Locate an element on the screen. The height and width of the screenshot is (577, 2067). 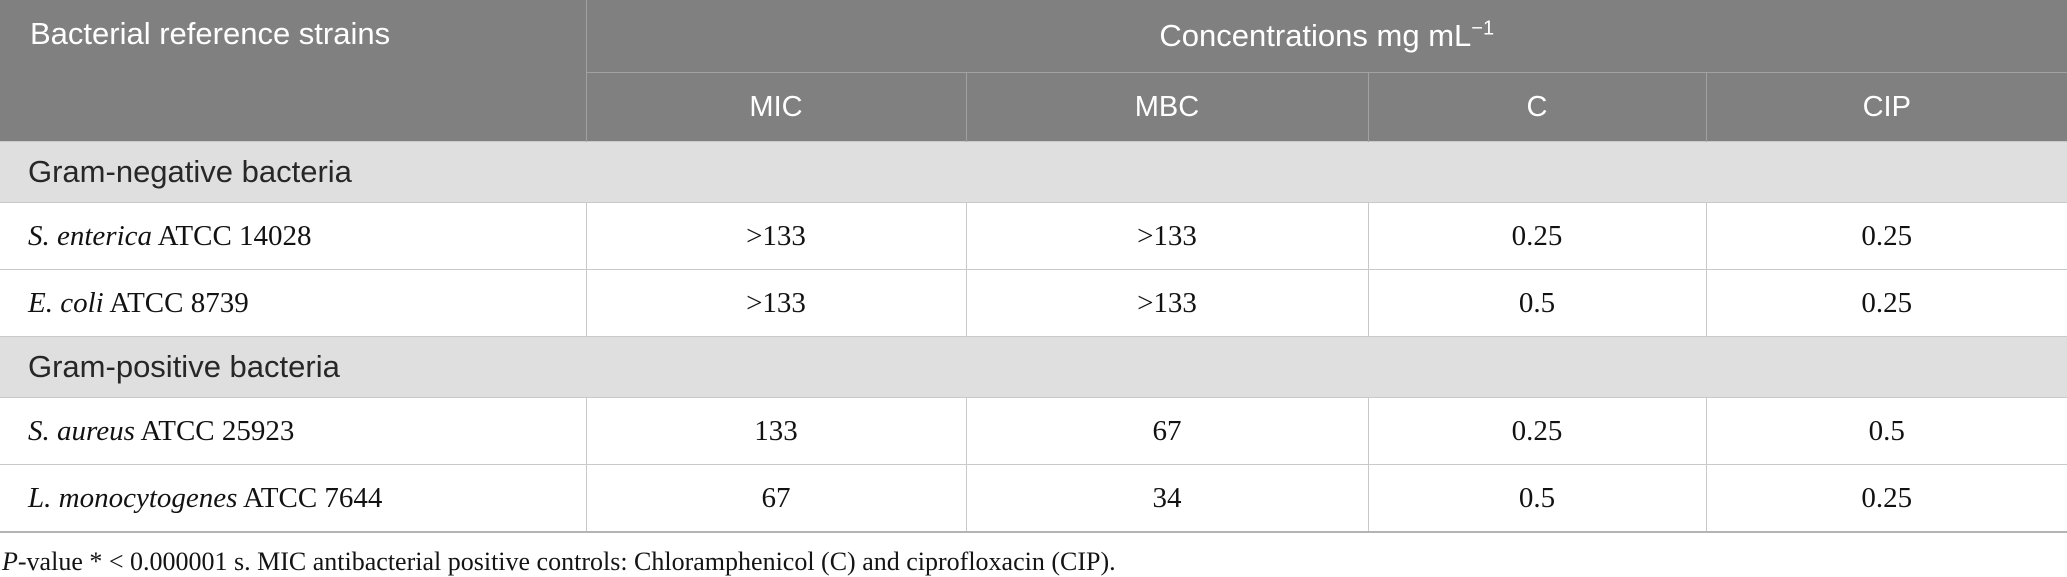
table-row-e-coli: E. coli ATCC 8739 >133 >133 0.5 0.25 is located at coordinates (1033, 303).